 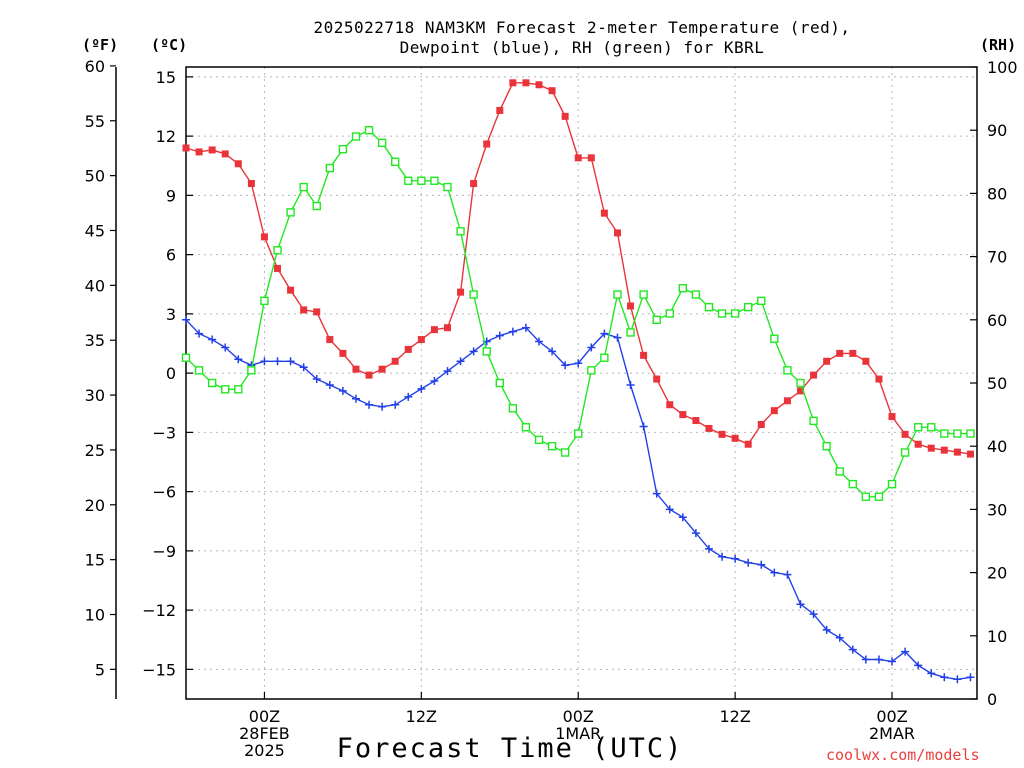 What do you see at coordinates (95, 560) in the screenshot?
I see `fahrenheit-tick-label: 15` at bounding box center [95, 560].